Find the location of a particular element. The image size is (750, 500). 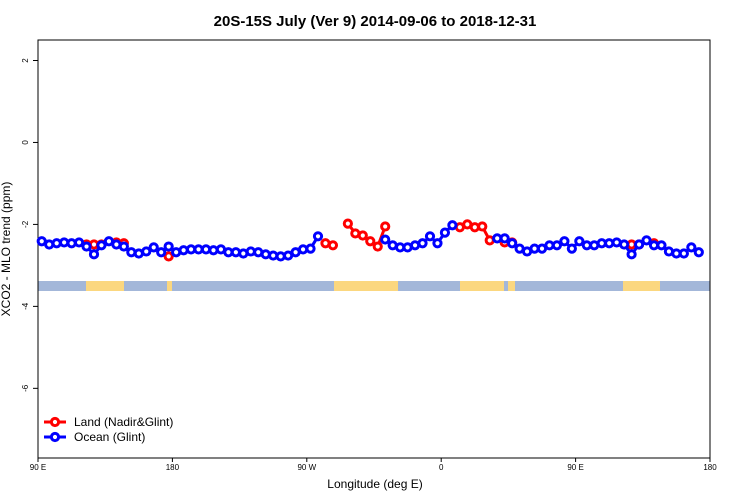

legend-label: Ocean (Glint) is located at coordinates (109, 437).